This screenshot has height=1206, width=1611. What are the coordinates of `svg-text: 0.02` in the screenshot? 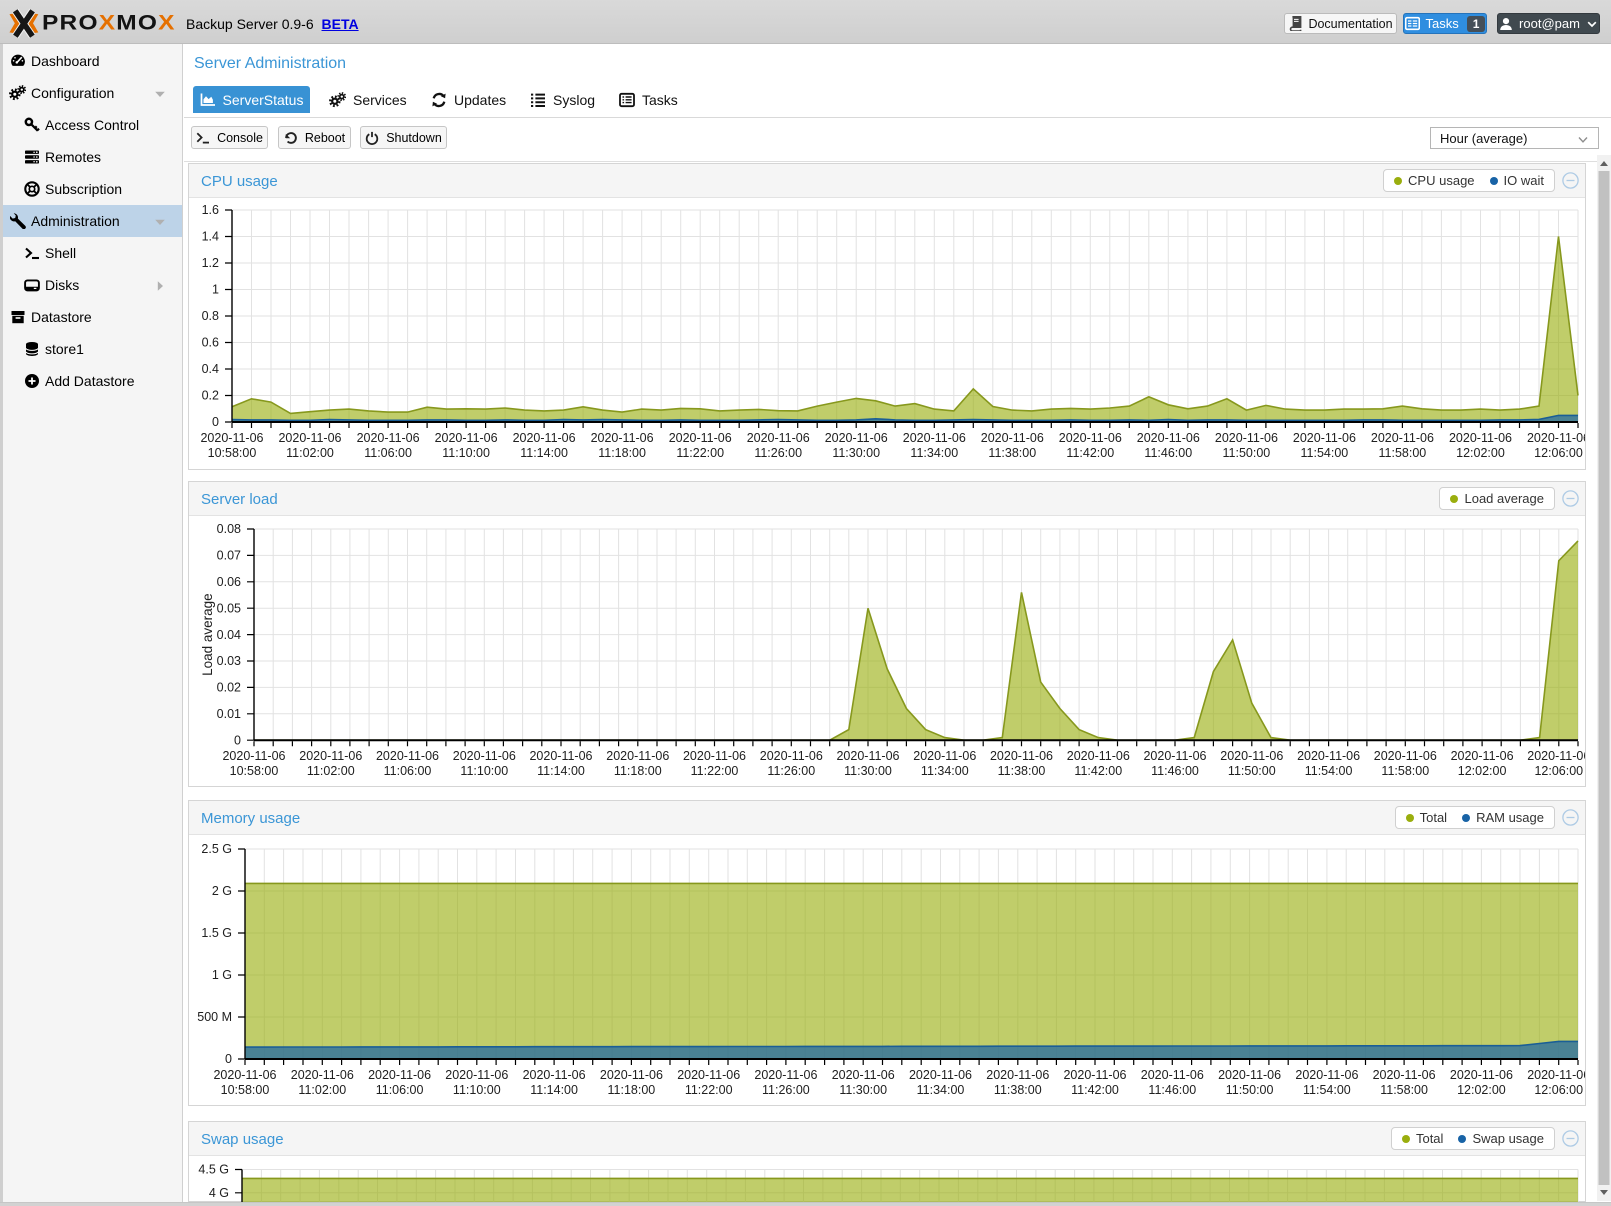 It's located at (229, 688).